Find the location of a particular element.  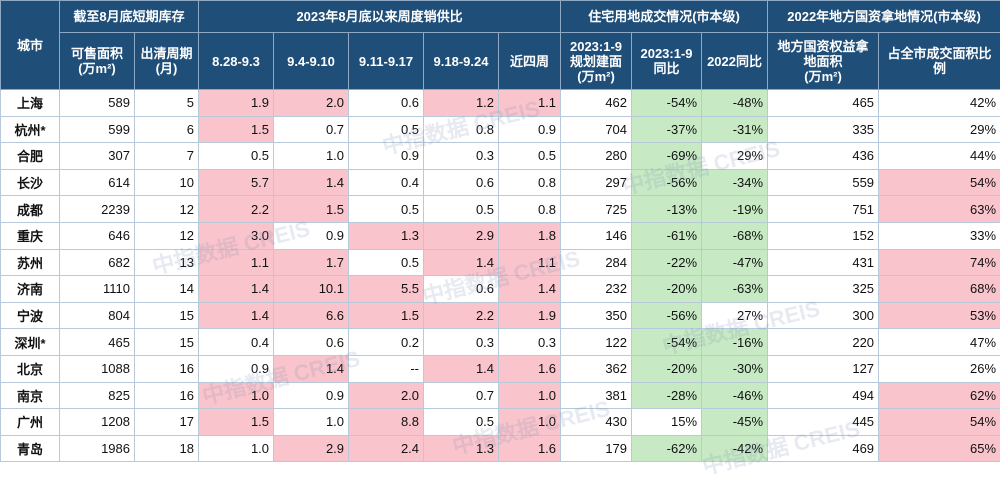

cell-w2: 1.0 is located at coordinates (311, 156).